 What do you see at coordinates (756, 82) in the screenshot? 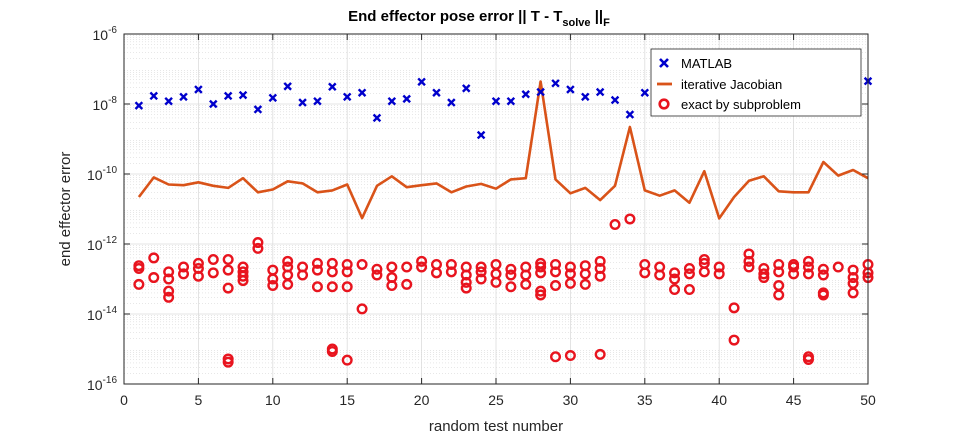
I see `legend-box` at bounding box center [756, 82].